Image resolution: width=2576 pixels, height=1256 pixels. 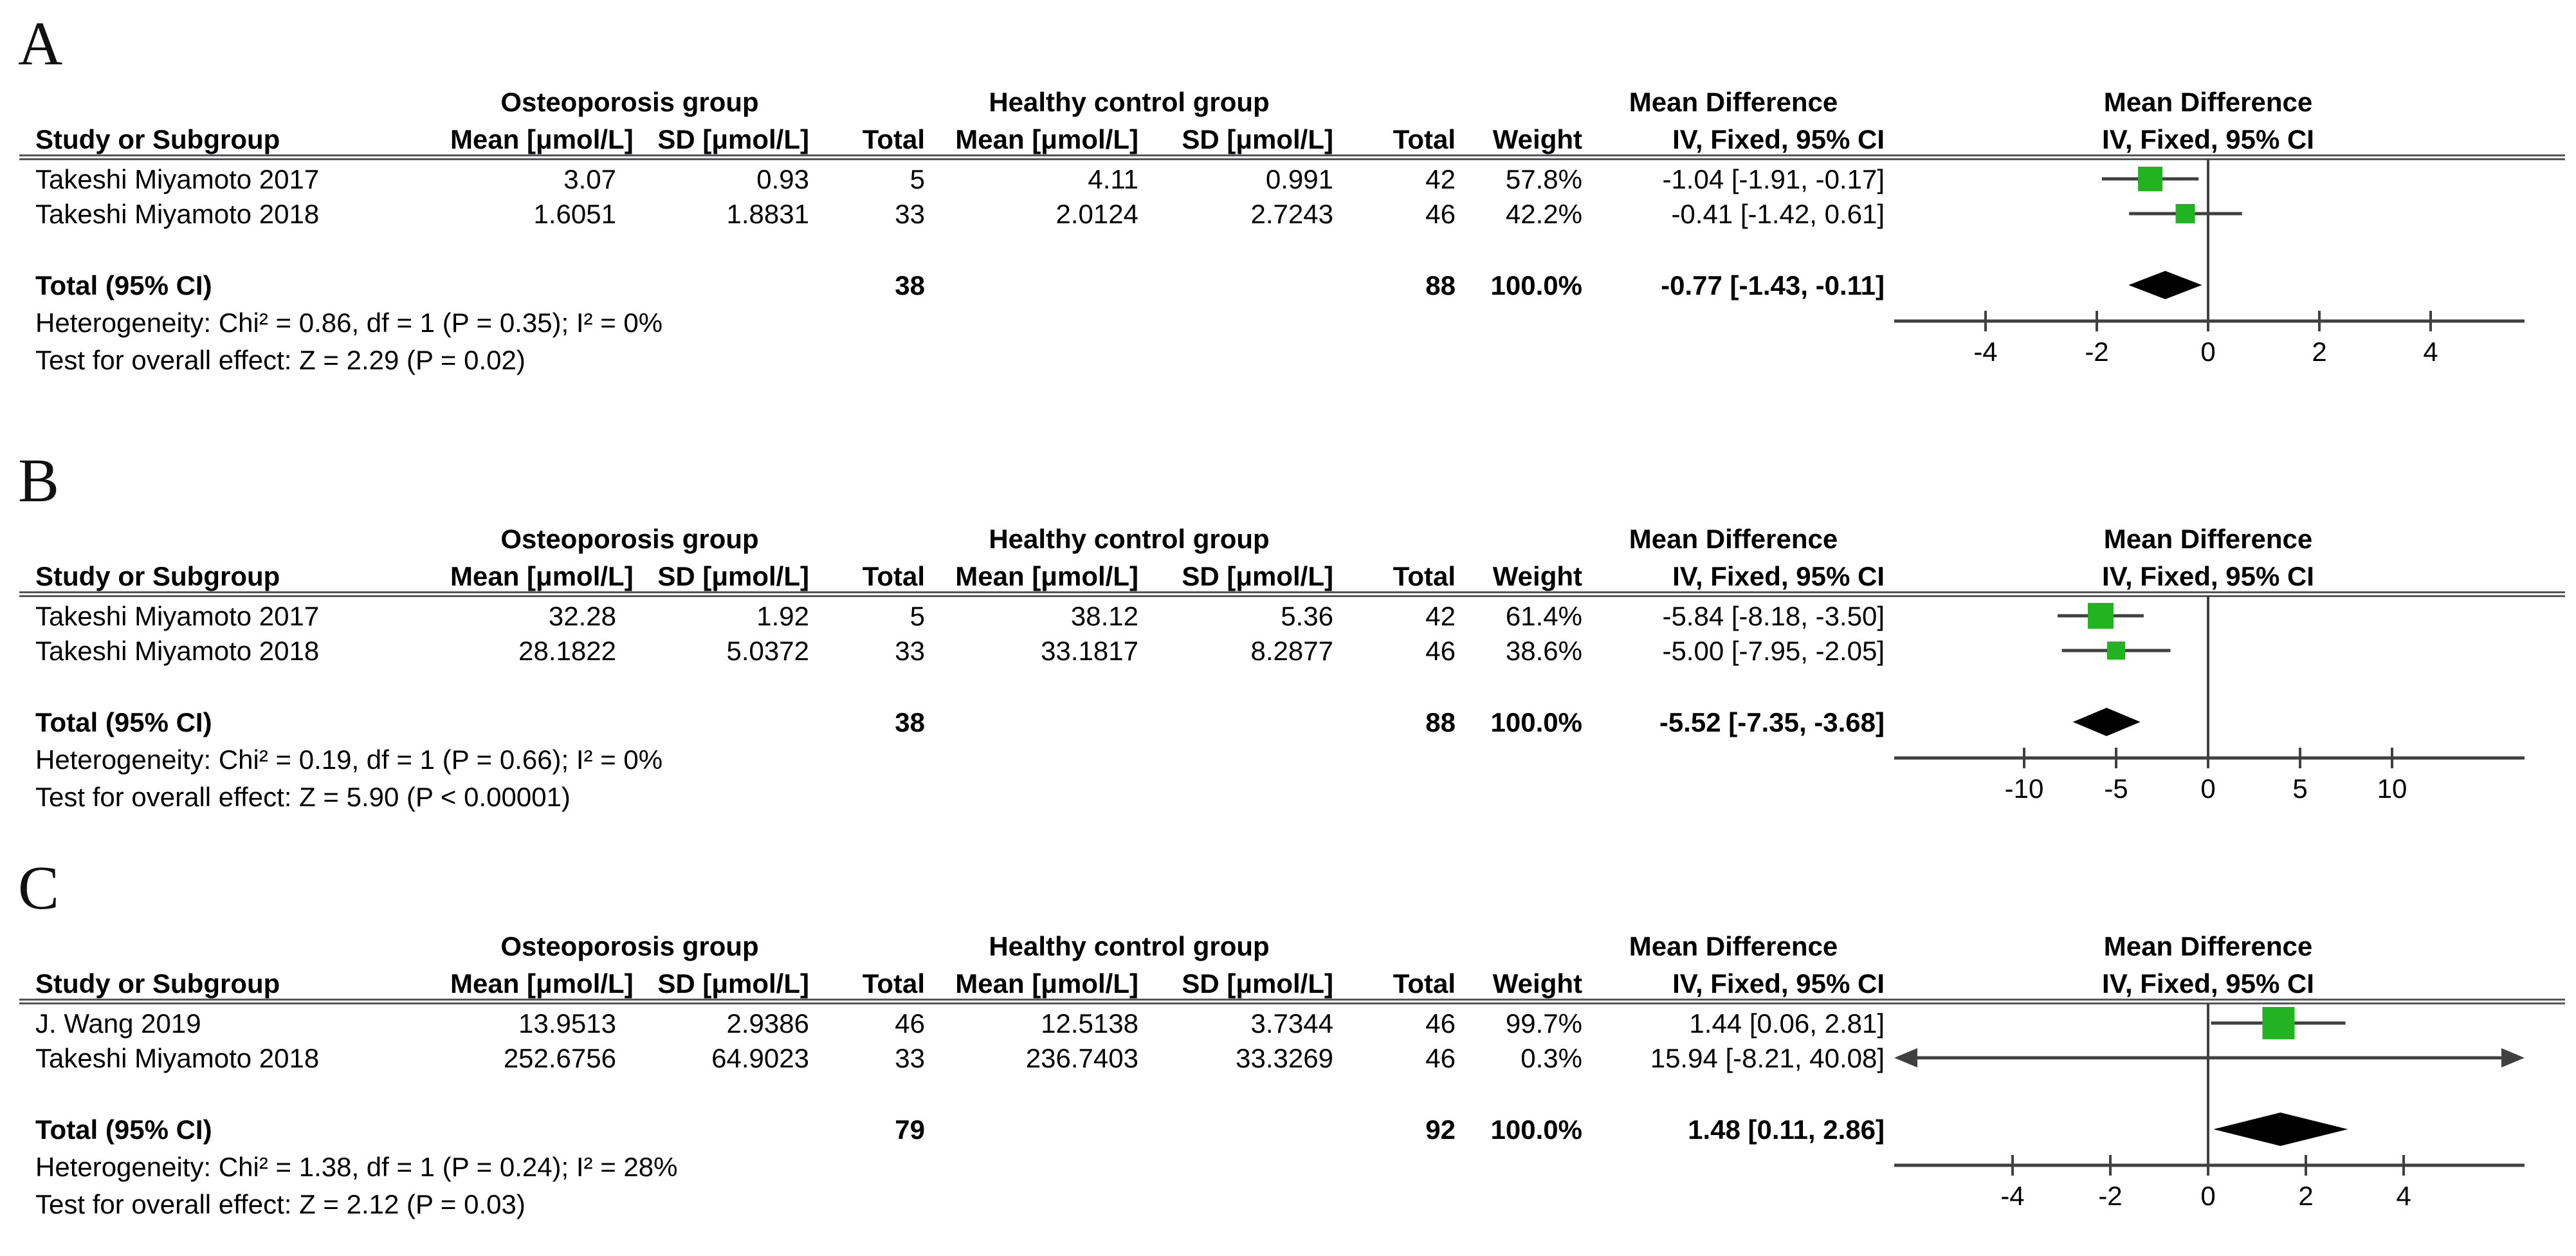 What do you see at coordinates (782, 179) in the screenshot?
I see `cell-osteo-sd: 0.93` at bounding box center [782, 179].